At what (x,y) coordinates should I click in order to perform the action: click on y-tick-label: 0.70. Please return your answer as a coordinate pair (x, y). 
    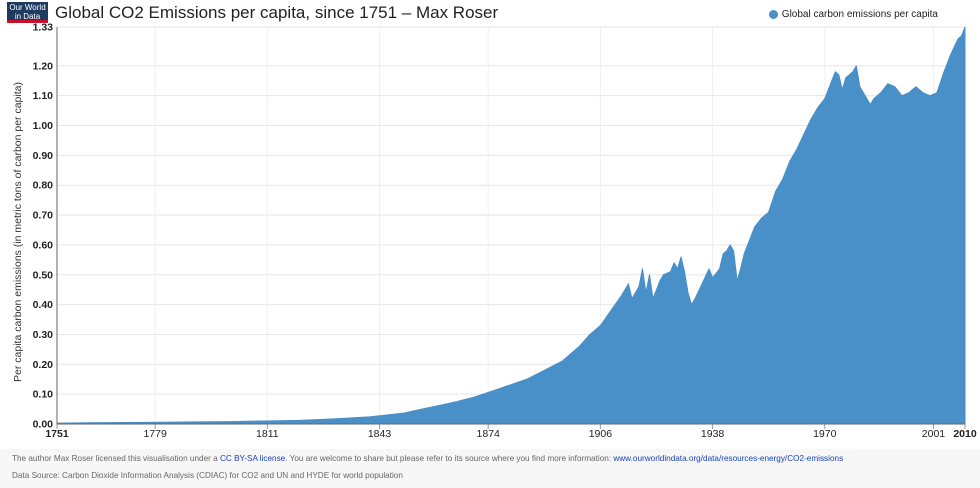
    Looking at the image, I should click on (43, 216).